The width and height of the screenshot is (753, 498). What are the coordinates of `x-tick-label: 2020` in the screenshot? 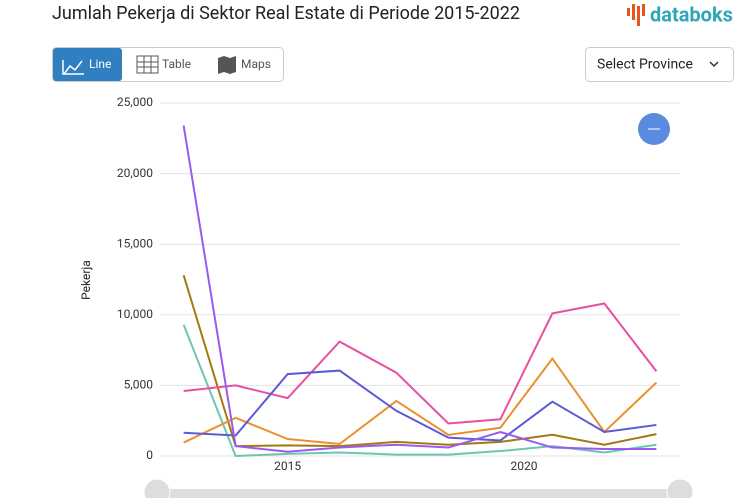 It's located at (524, 466).